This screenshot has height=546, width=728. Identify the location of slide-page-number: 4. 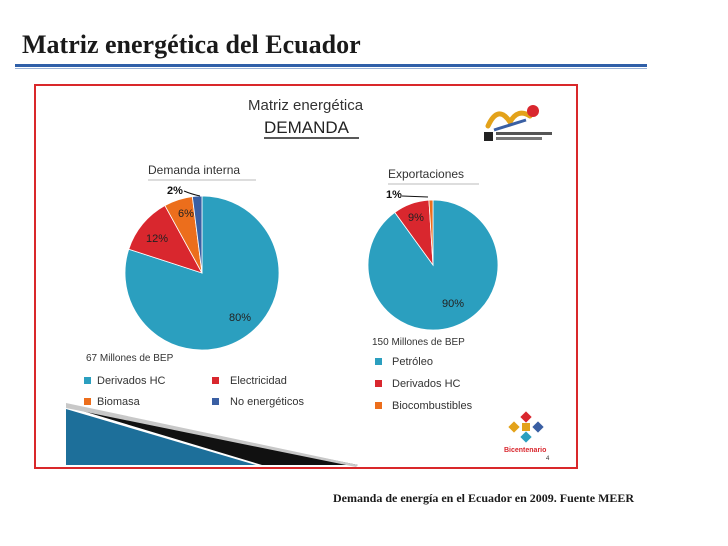
(548, 459).